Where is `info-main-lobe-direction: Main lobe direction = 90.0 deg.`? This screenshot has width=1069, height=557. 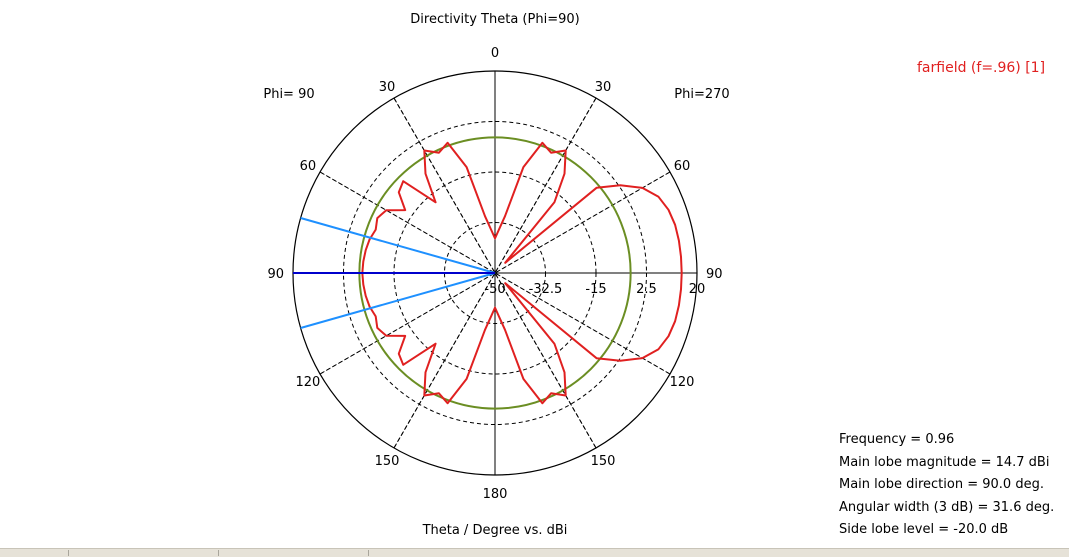
info-main-lobe-direction: Main lobe direction = 90.0 deg. is located at coordinates (941, 484).